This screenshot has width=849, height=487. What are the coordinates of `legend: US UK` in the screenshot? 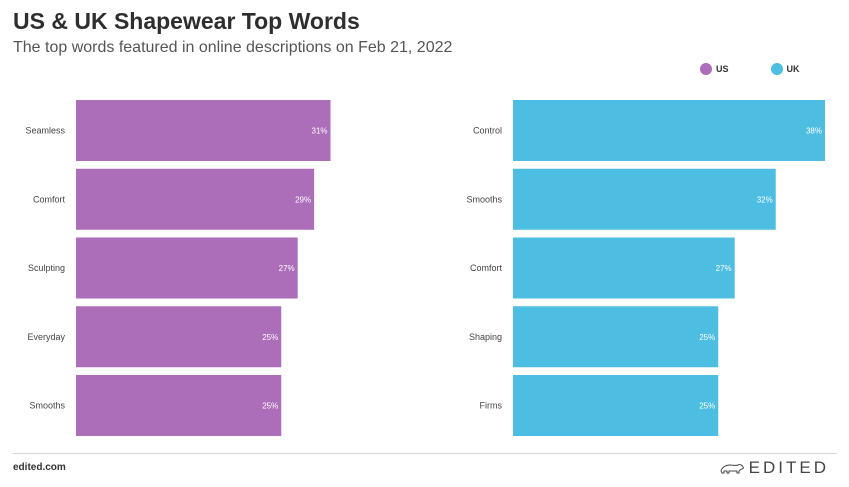 It's located at (750, 69).